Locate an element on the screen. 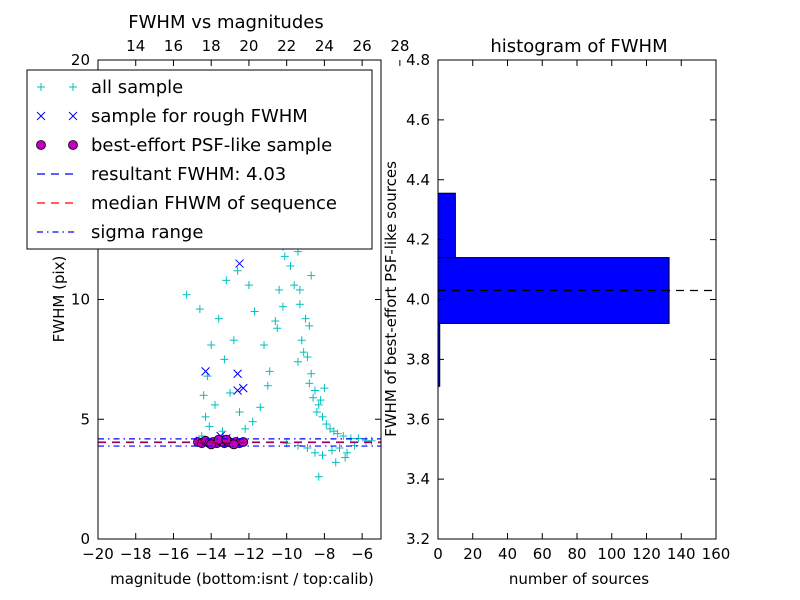 Image resolution: width=800 pixels, height=600 pixels. histogram-x-axis-label: number of sources is located at coordinates (579, 579).